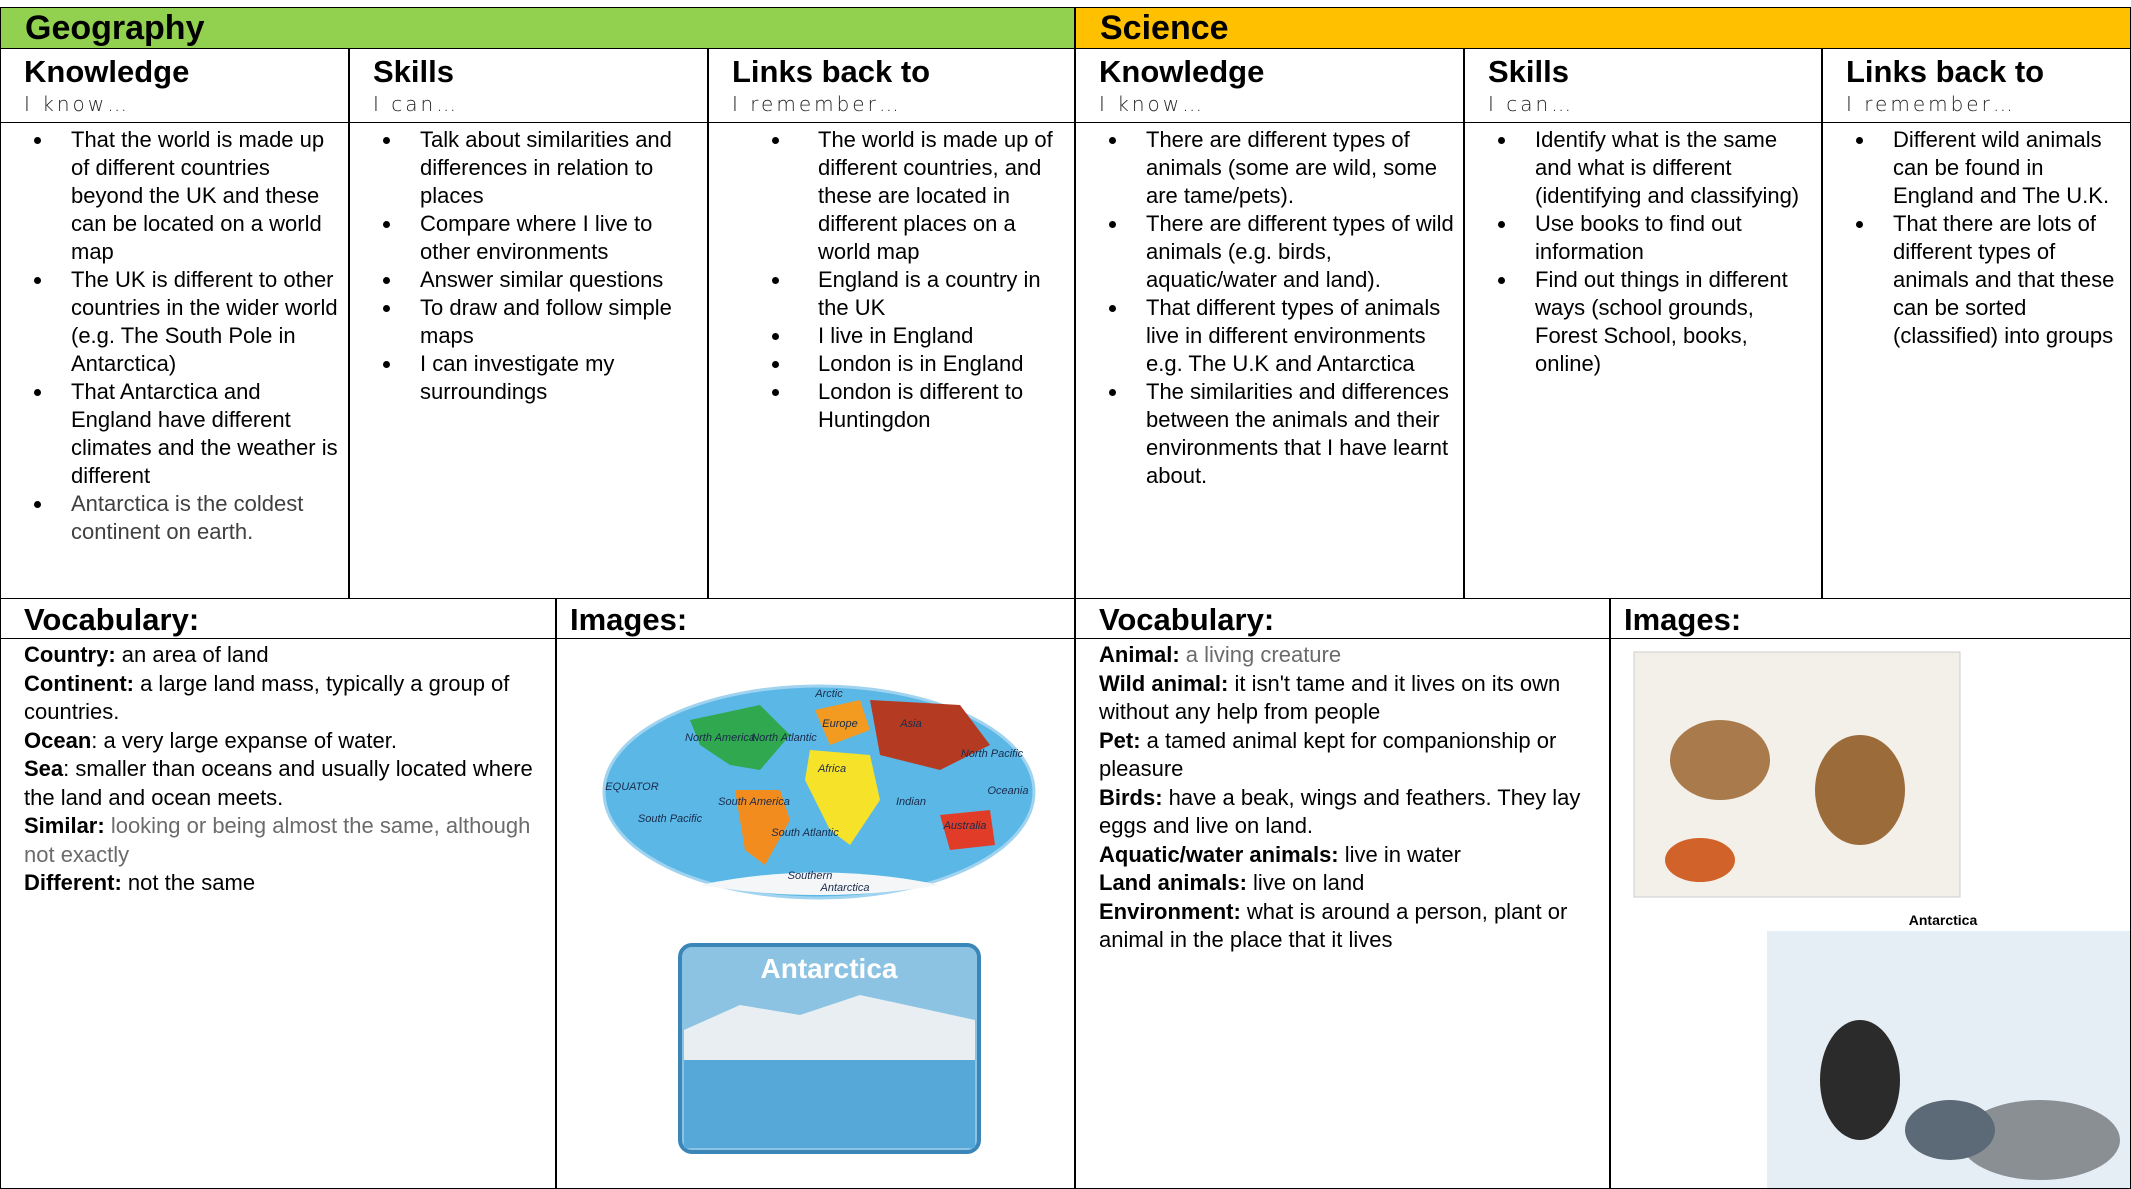 The image size is (2131, 1189). Describe the element at coordinates (537, 28) in the screenshot. I see `subject-header: Geography` at that location.